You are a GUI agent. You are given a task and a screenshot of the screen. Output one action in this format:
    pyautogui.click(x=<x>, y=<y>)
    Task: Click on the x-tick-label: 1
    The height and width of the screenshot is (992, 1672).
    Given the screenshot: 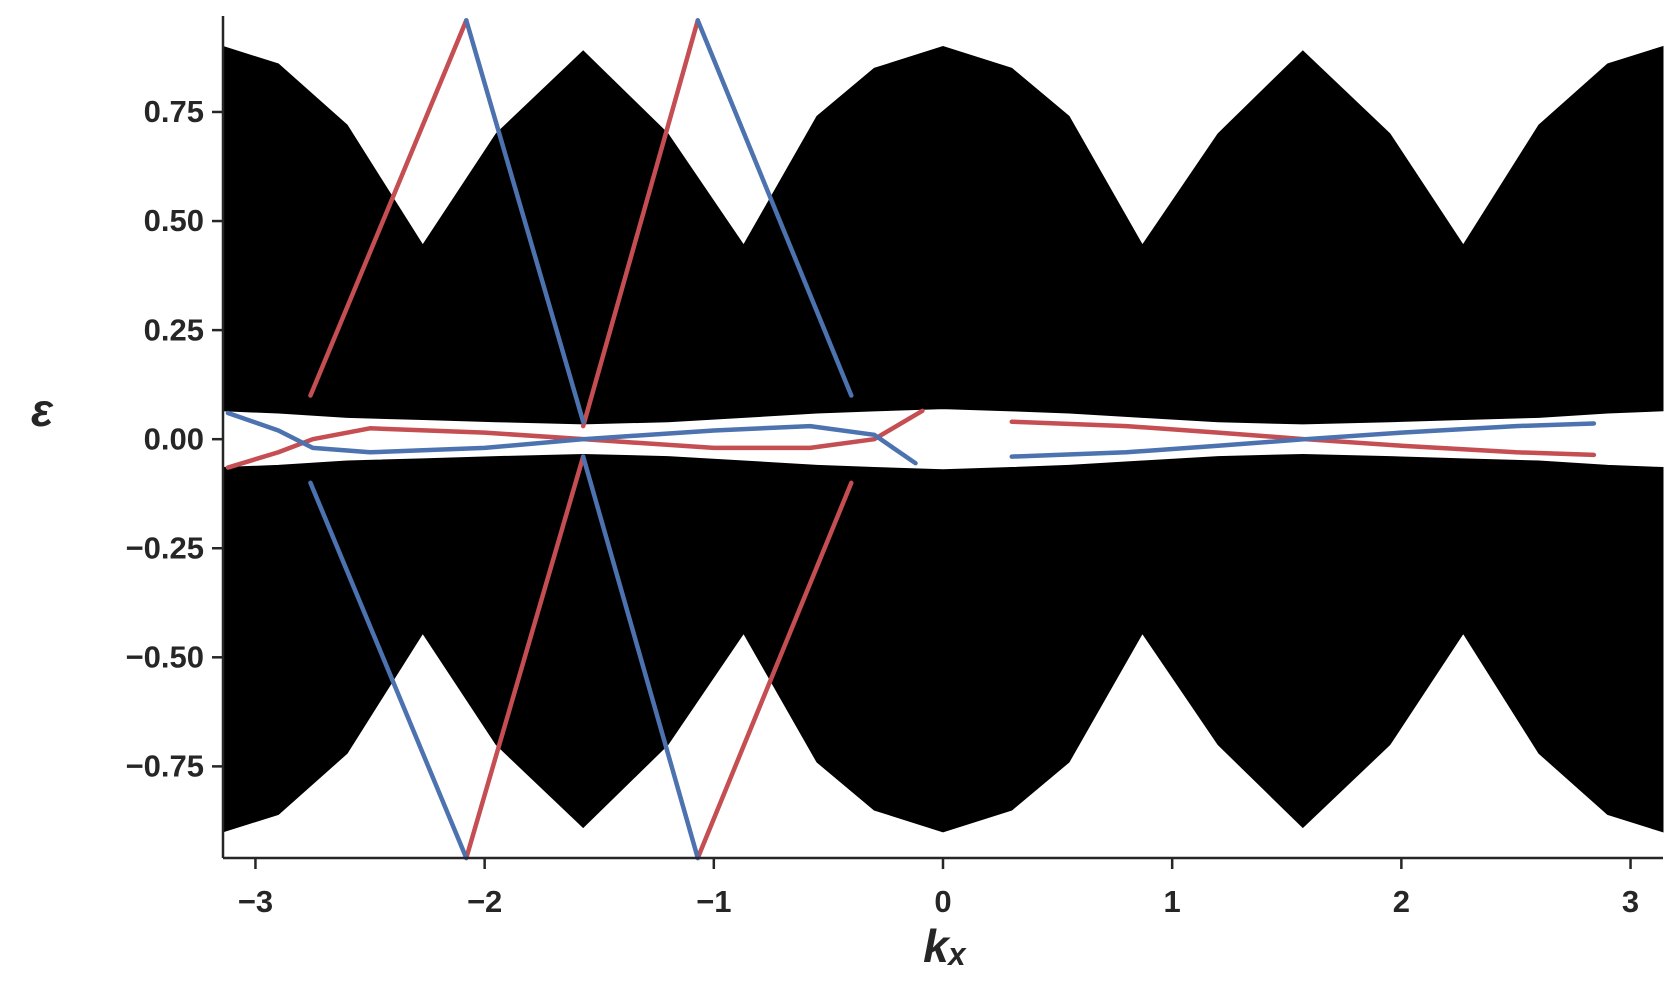 What is the action you would take?
    pyautogui.click(x=1172, y=901)
    